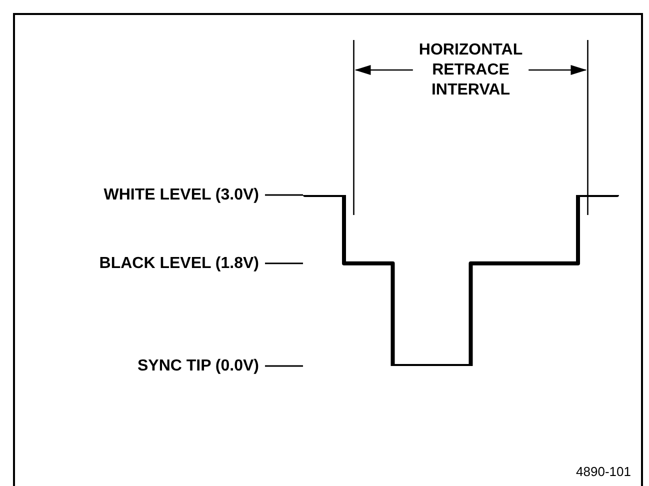 This screenshot has height=486, width=649. Describe the element at coordinates (181, 195) in the screenshot. I see `y-tick-label: WHITE LEVEL (3.0V)` at that location.